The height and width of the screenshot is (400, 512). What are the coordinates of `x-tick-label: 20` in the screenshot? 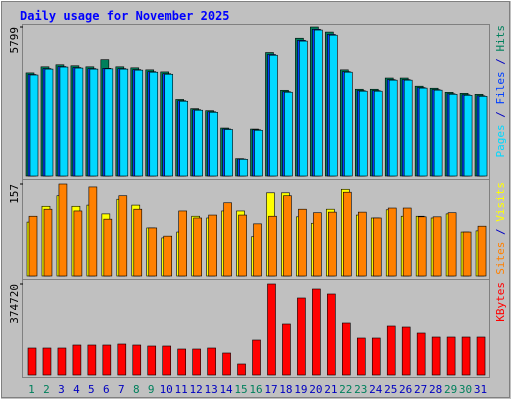 It's located at (315, 389).